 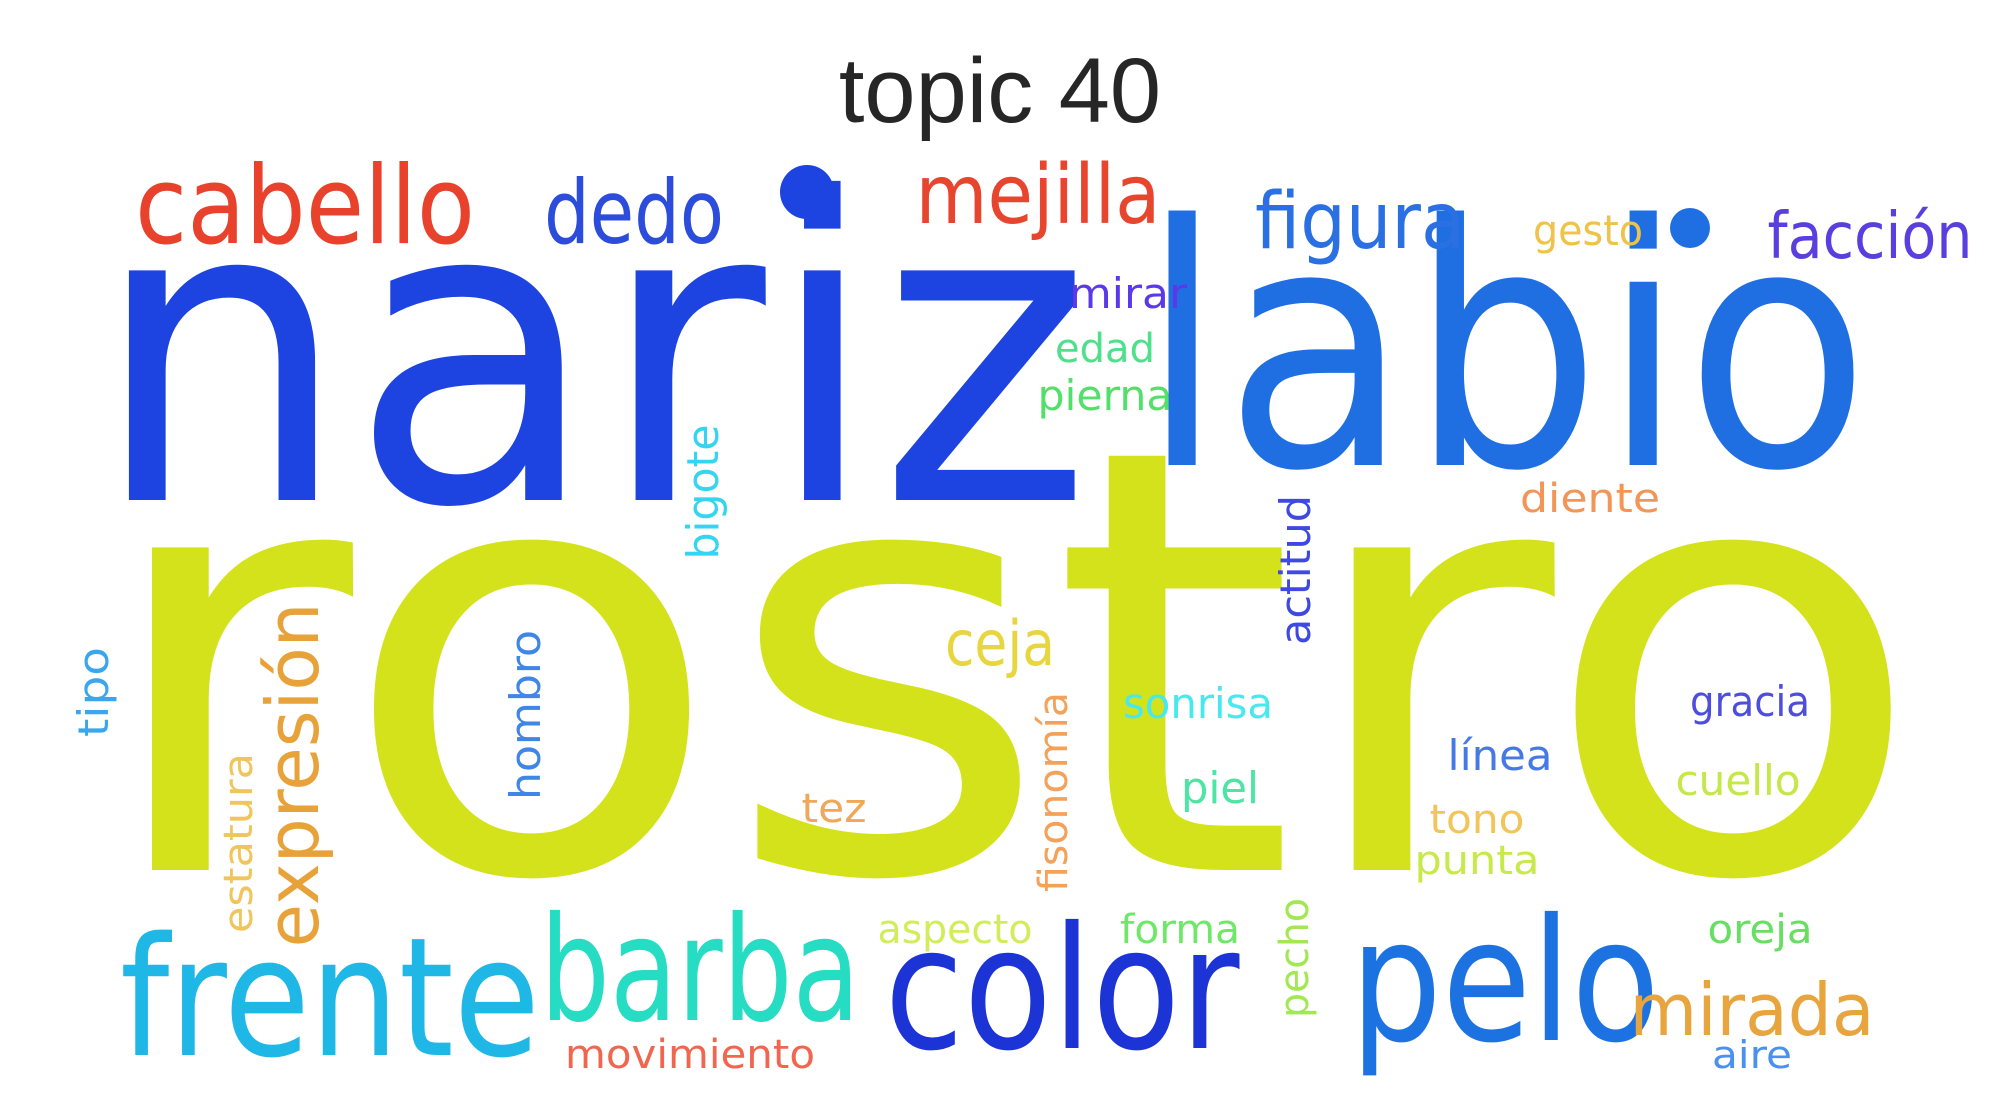 I want to click on chart-title: topic 40, so click(x=1000, y=91).